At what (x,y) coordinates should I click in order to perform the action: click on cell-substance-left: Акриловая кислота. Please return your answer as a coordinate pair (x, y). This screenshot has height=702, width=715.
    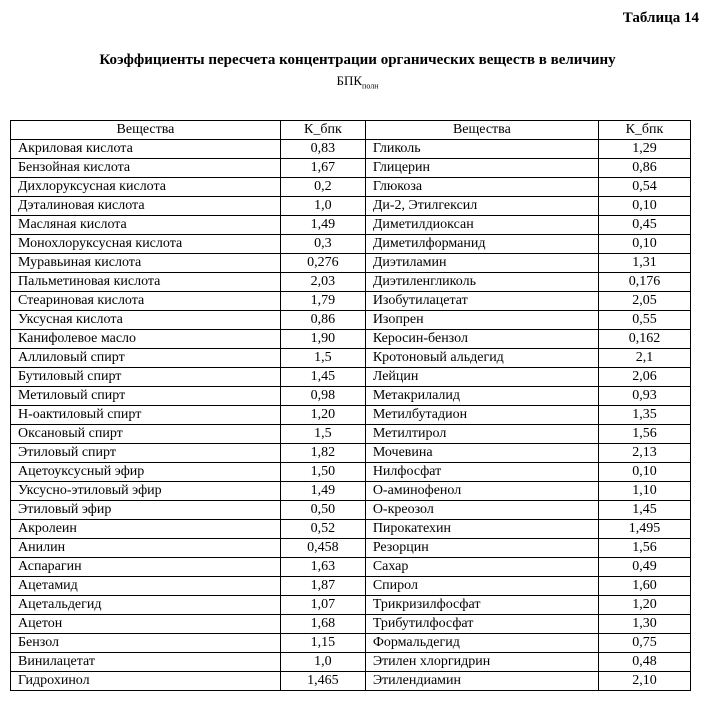
    Looking at the image, I should click on (145, 149).